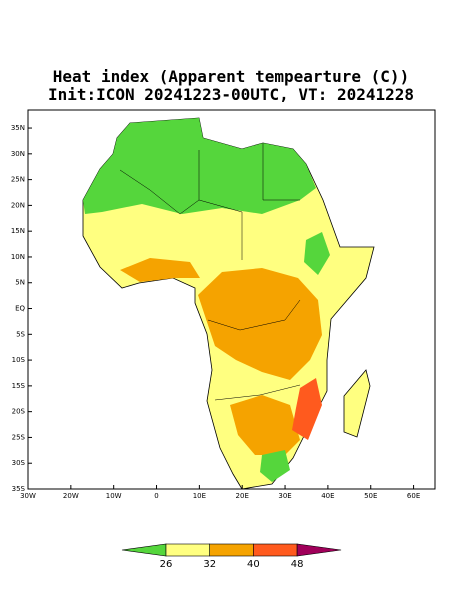 The width and height of the screenshot is (463, 600). I want to click on chart-subtitle: Init:ICON 20241223-00UTC, VT: 20241228, so click(231, 94).